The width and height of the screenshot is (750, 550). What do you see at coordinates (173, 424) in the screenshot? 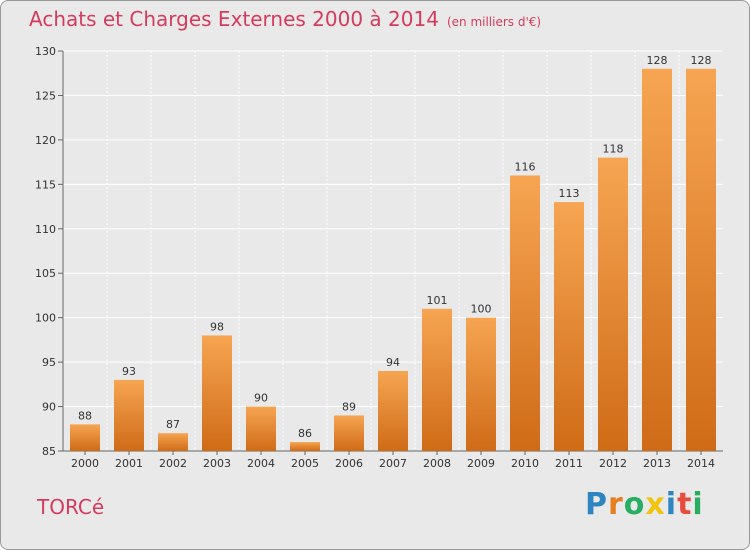
I see `bar-value-label: 87` at bounding box center [173, 424].